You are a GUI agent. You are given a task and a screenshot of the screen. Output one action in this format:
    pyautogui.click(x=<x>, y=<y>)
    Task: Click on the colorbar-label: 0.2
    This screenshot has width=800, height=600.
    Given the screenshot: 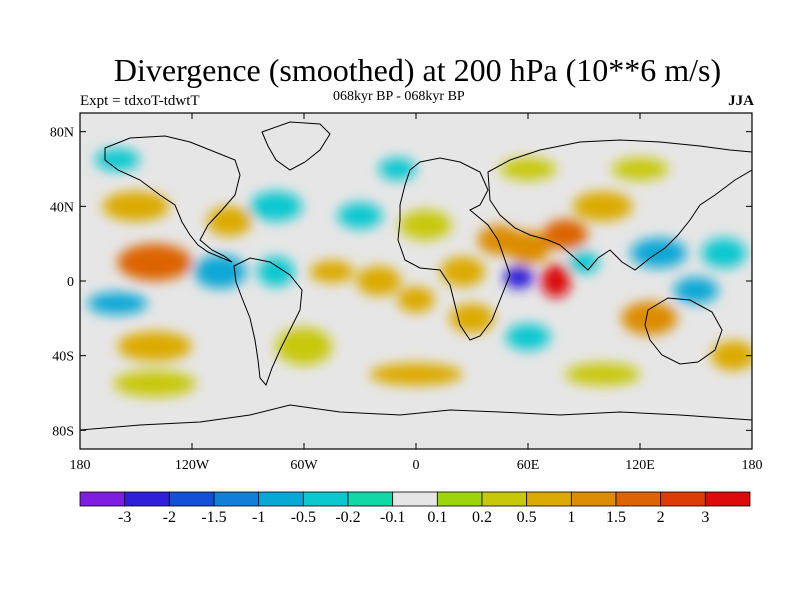 What is the action you would take?
    pyautogui.click(x=482, y=517)
    